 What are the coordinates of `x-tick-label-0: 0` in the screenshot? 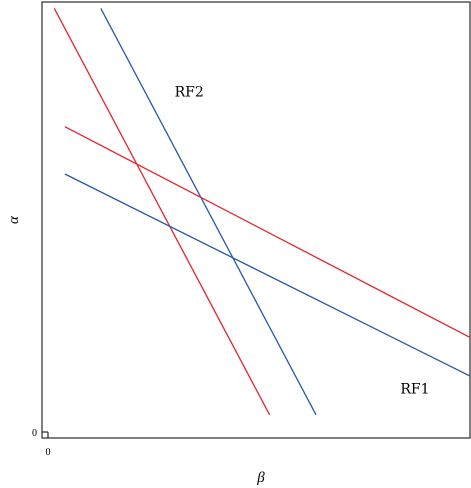 It's located at (48, 452).